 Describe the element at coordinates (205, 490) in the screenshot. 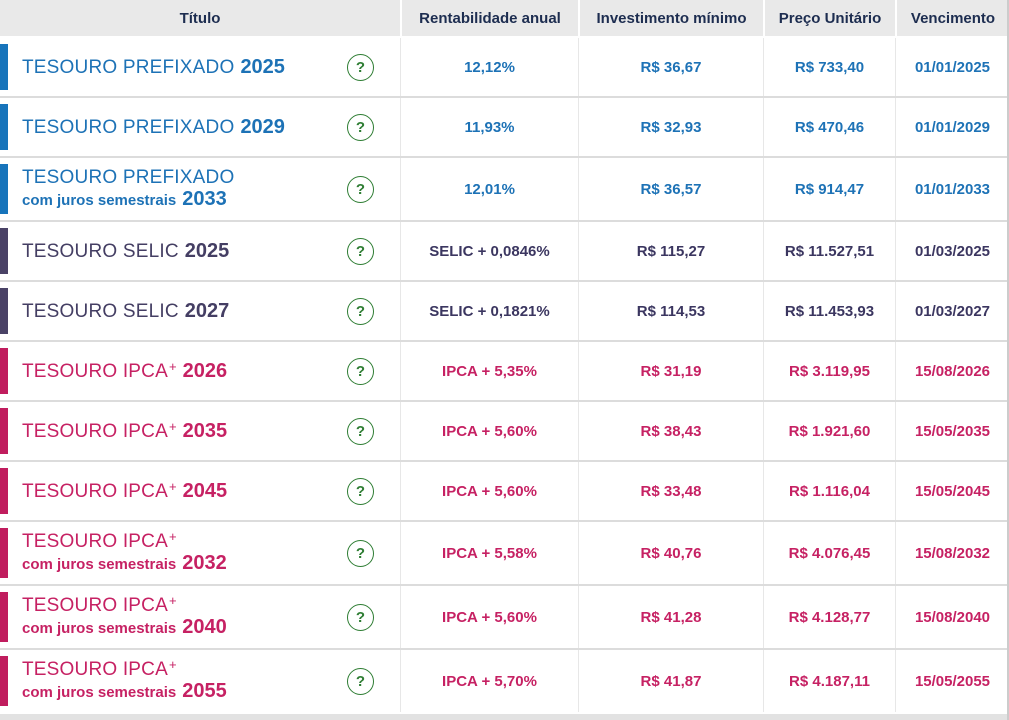

I see `title-year: 2045` at that location.